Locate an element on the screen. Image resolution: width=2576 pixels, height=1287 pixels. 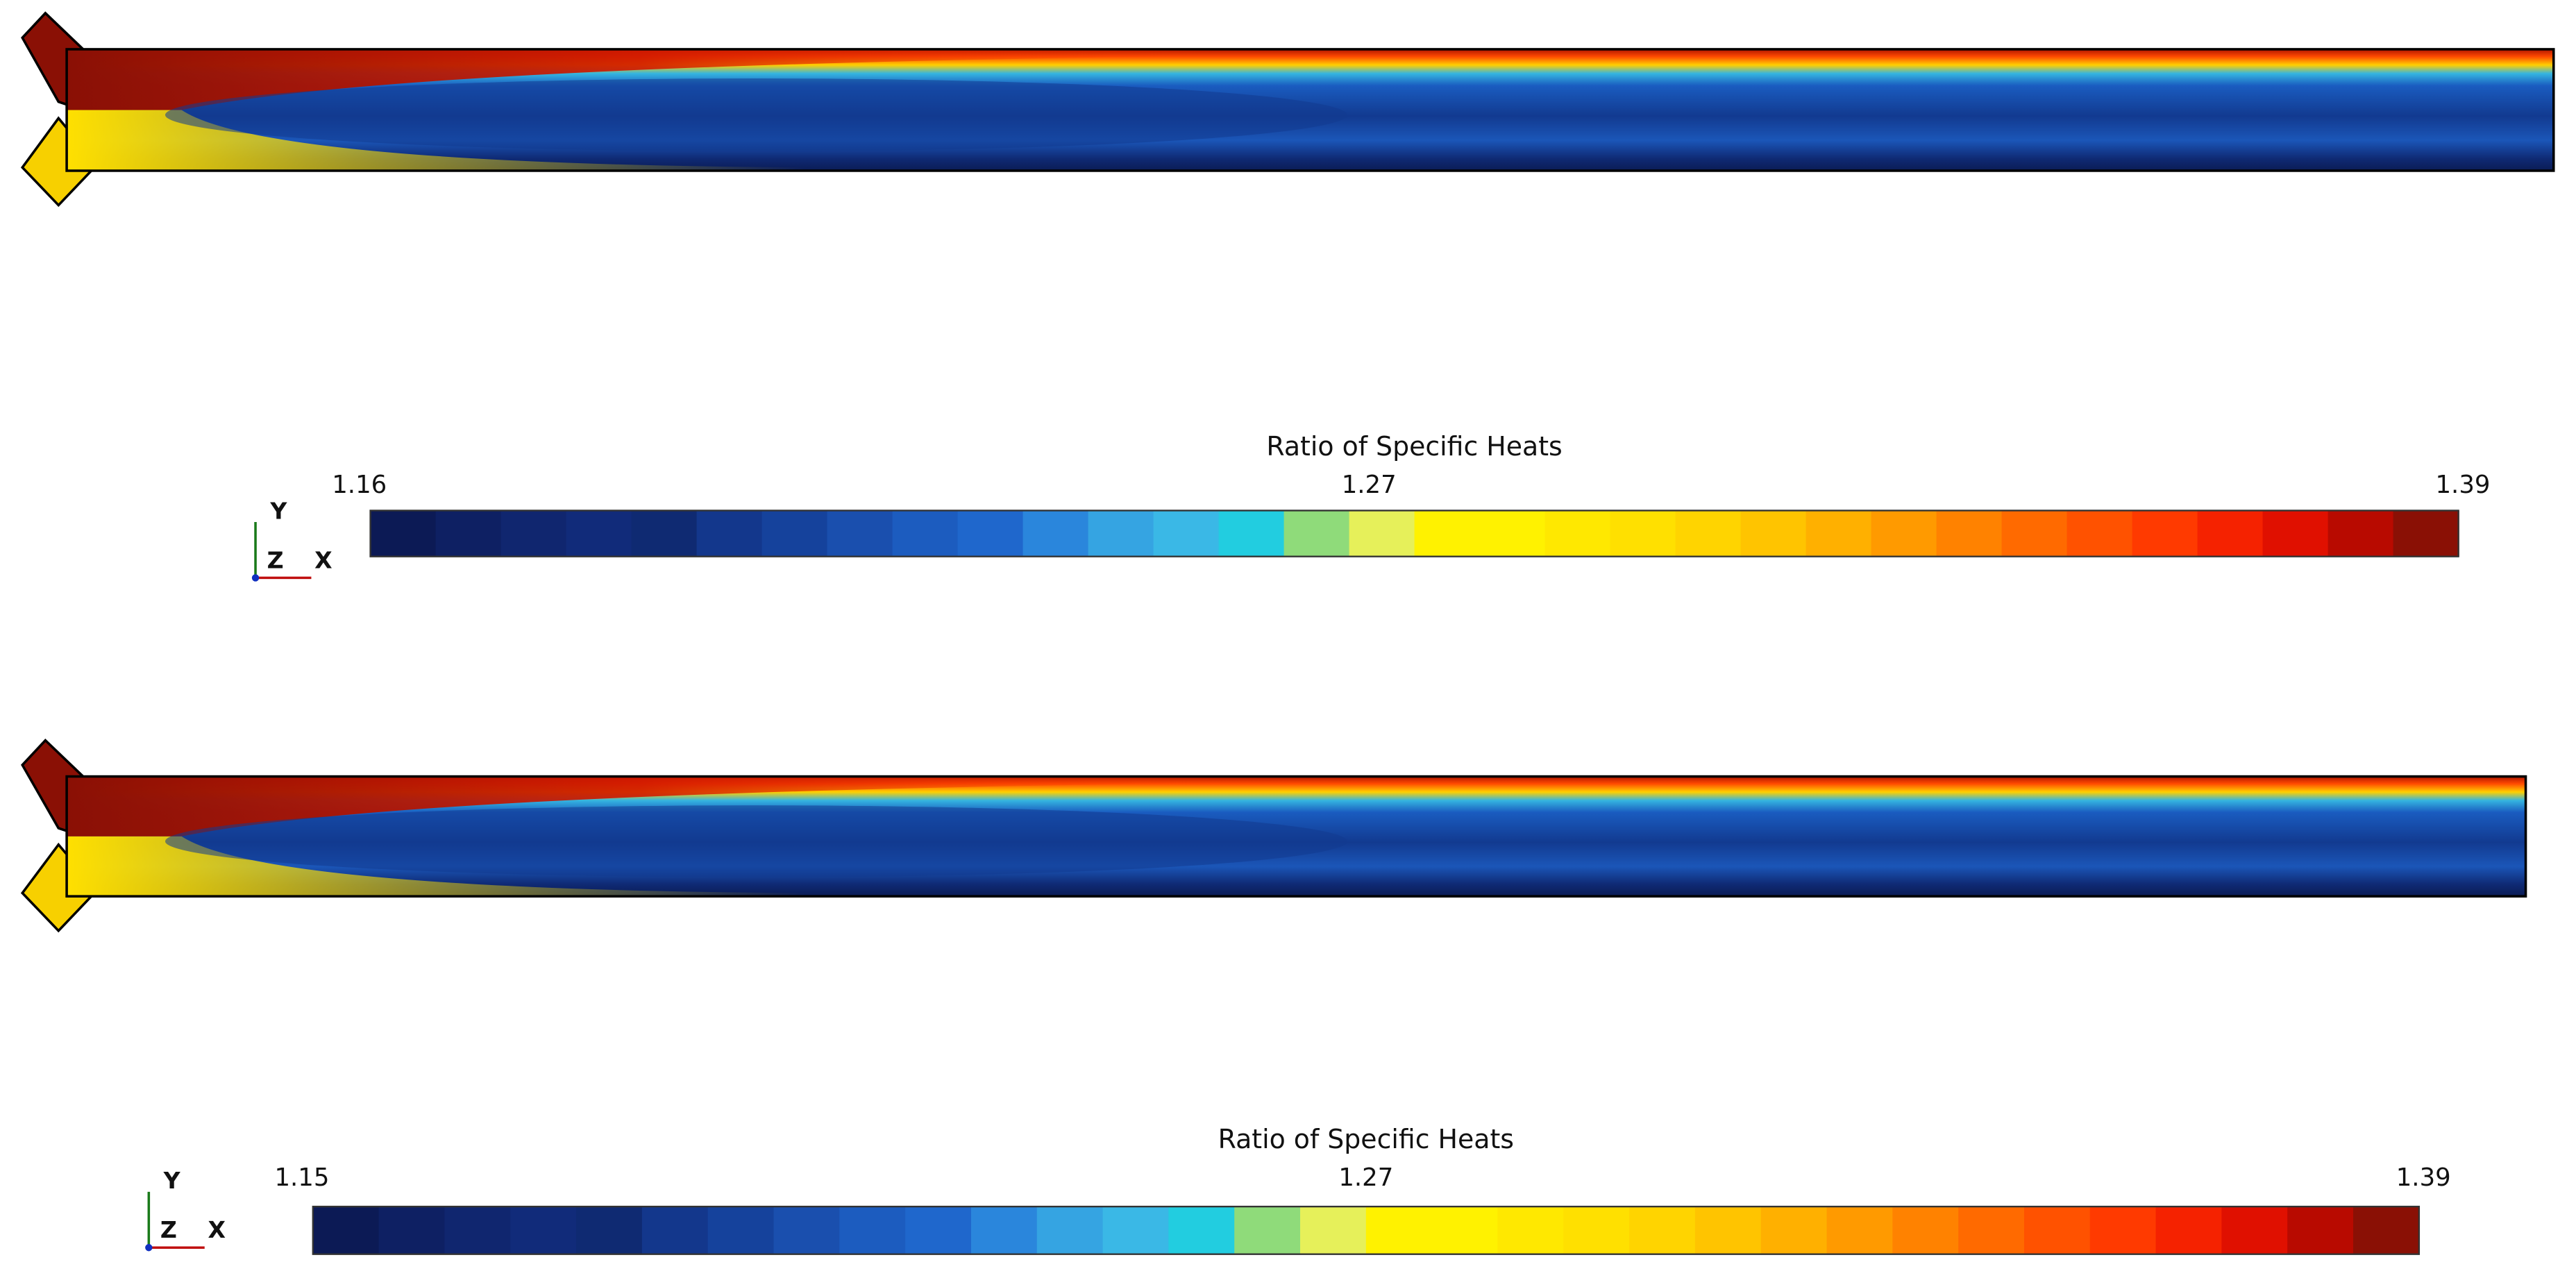
colorbar-tick-label: 1.16 is located at coordinates (359, 485).